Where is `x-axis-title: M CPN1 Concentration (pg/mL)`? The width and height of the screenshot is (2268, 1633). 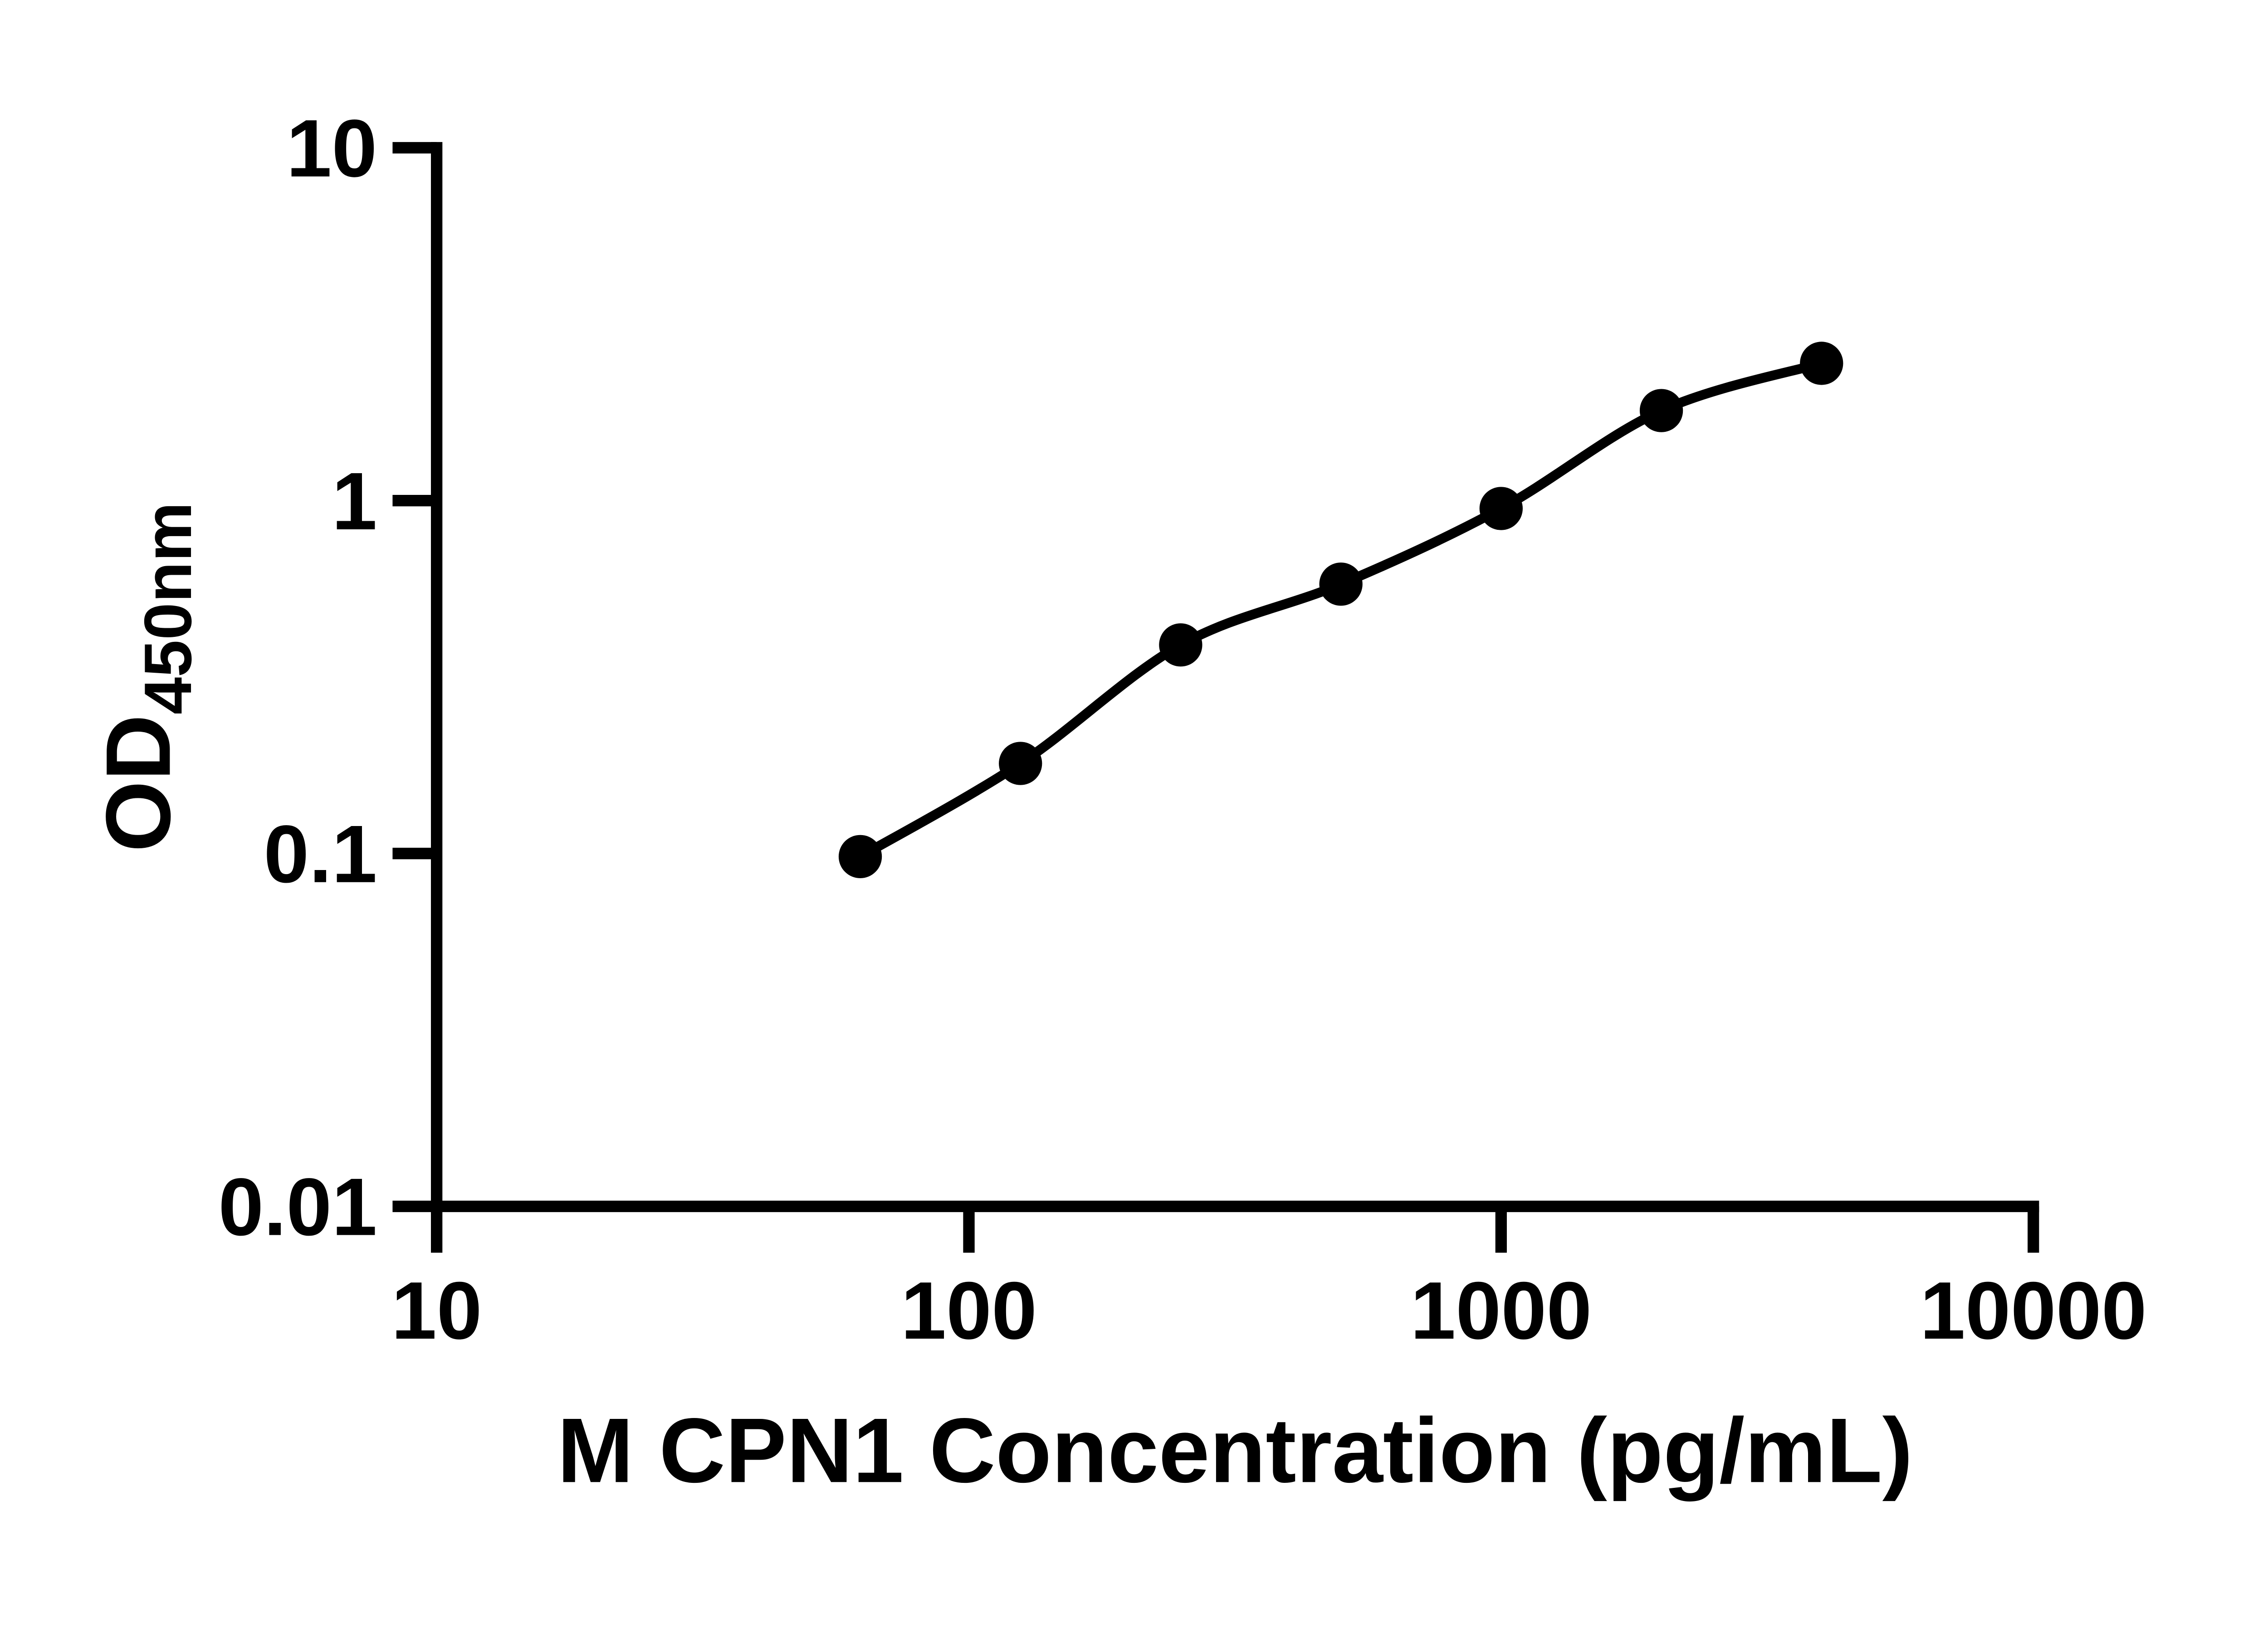 x-axis-title: M CPN1 Concentration (pg/mL) is located at coordinates (1235, 1450).